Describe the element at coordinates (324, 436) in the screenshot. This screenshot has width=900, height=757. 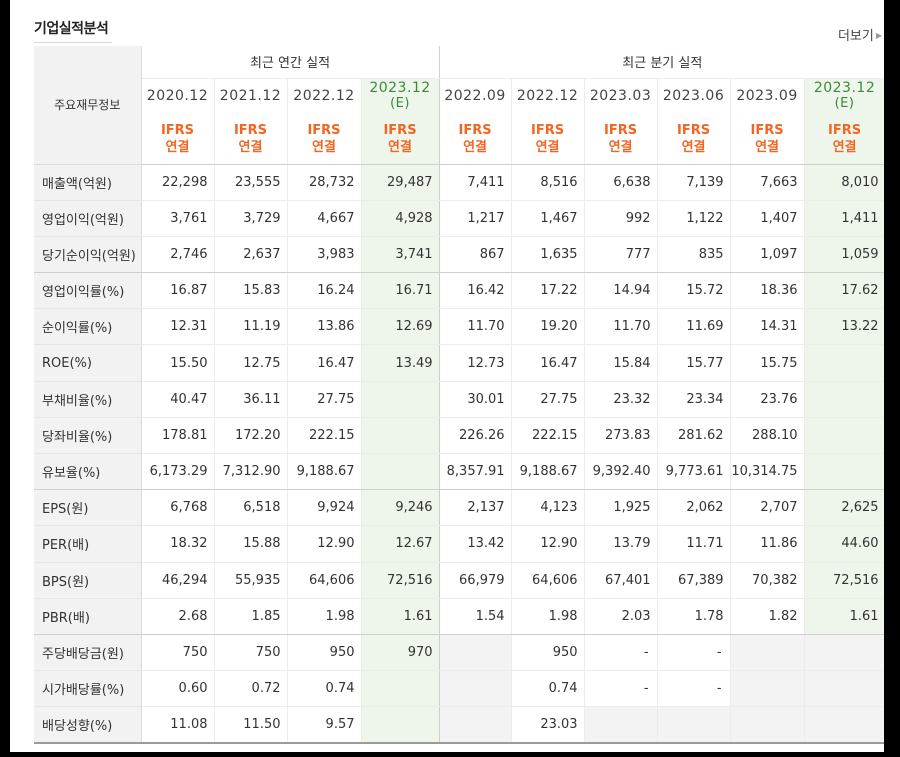
I see `table-cell: 222.15` at that location.